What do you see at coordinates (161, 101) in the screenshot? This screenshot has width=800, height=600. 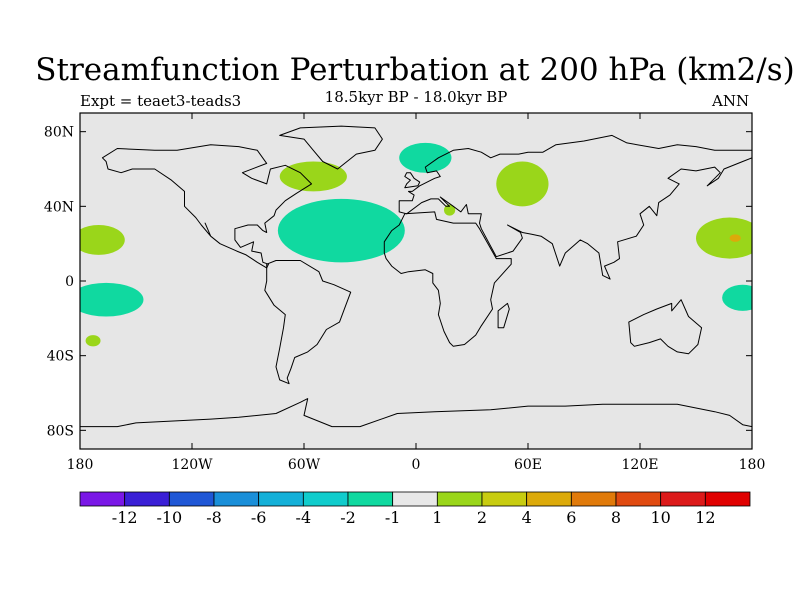 I see `experiment-label: Expt = teaet3-teads3` at bounding box center [161, 101].